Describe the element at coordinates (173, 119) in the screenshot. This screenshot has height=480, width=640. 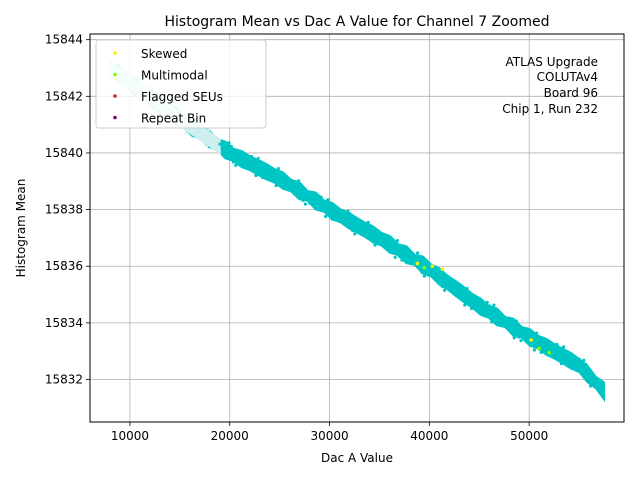
I see `legend-entry: Repeat Bin` at that location.